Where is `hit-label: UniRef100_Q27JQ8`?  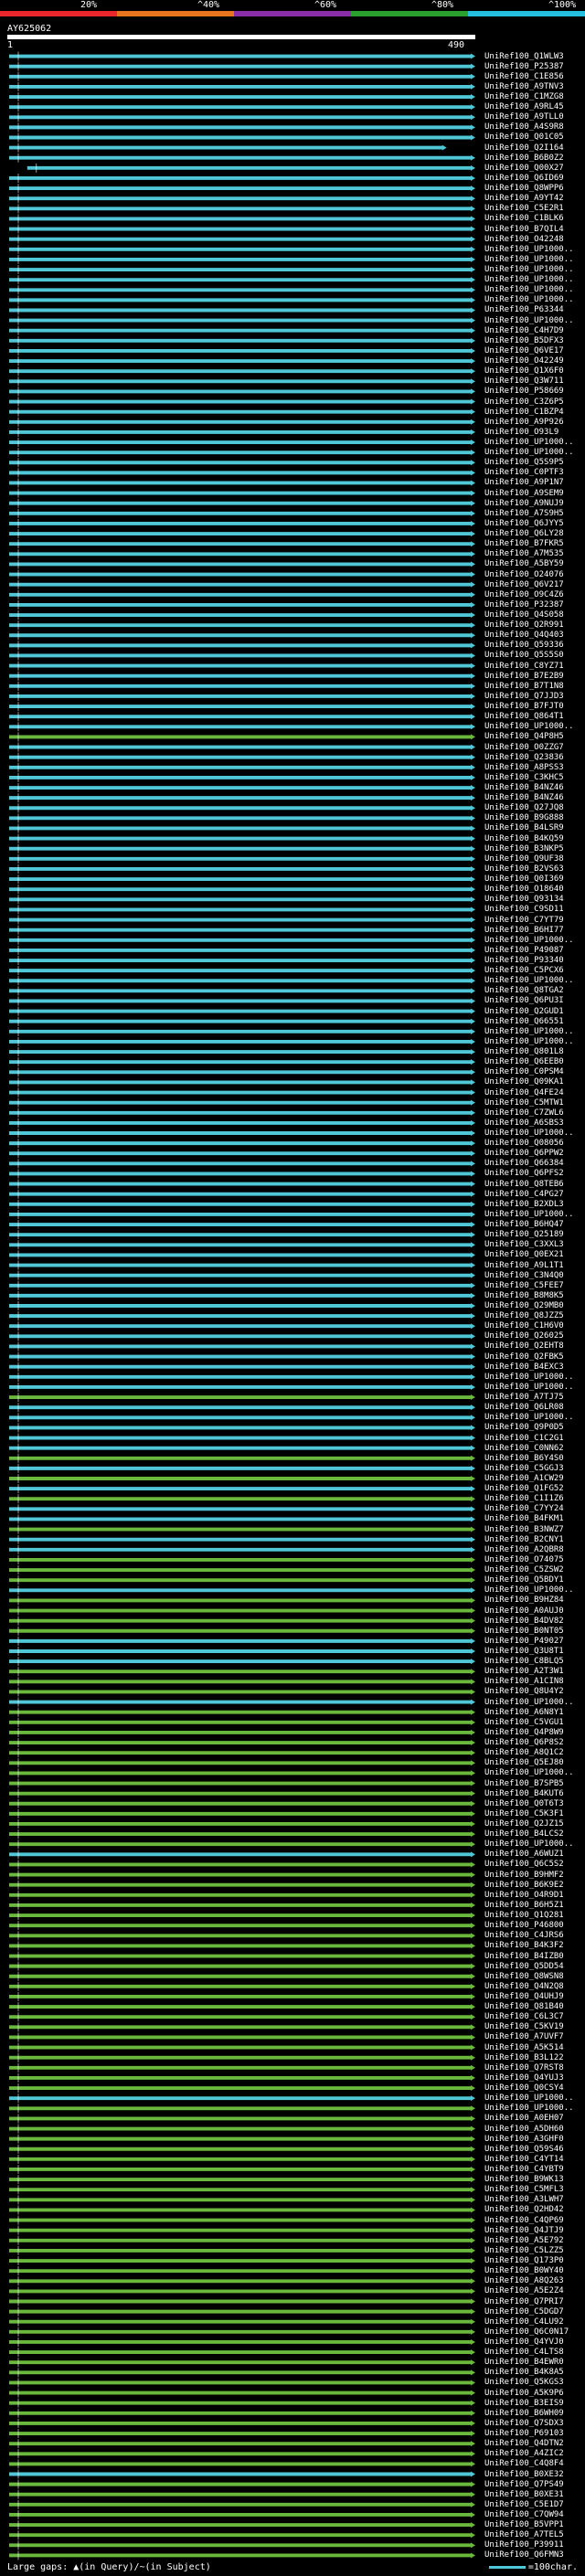
hit-label: UniRef100_Q27JQ8 is located at coordinates (524, 808).